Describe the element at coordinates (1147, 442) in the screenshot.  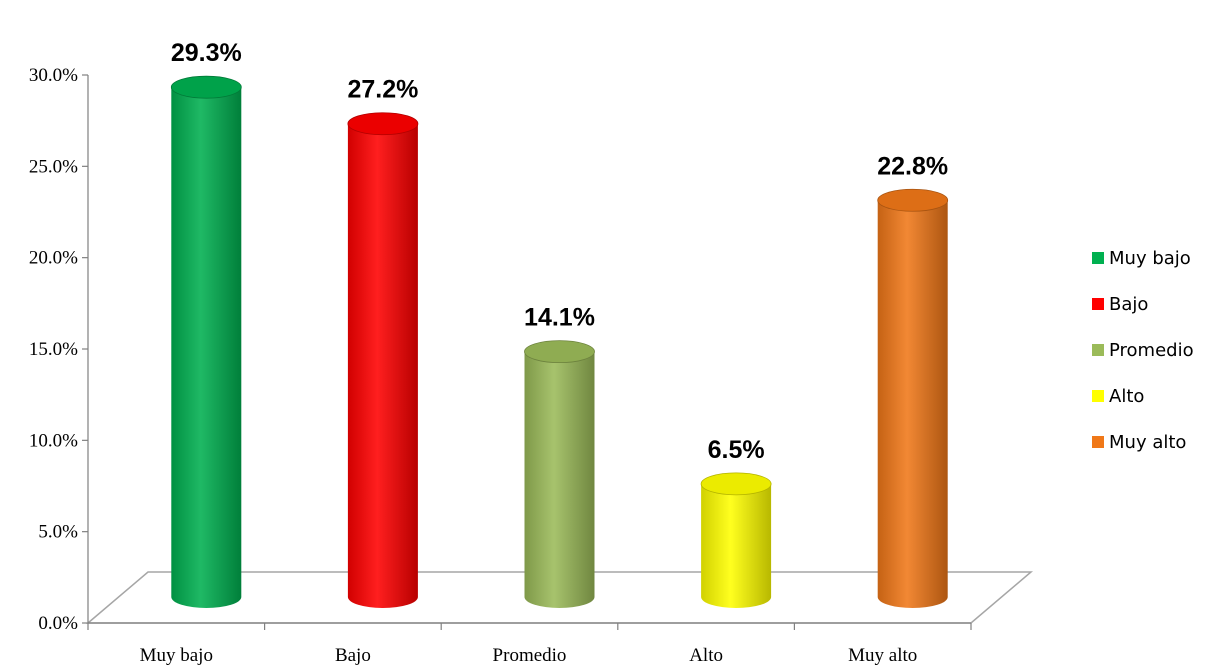
I see `legend-label: Muy alto` at that location.